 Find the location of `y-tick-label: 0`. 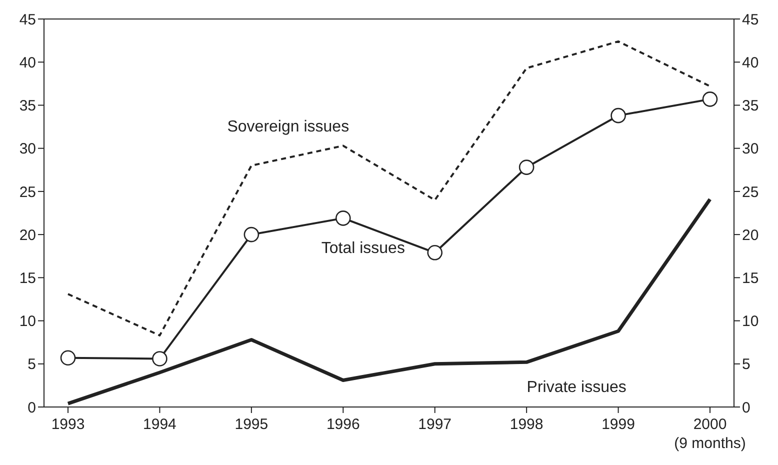

y-tick-label: 0 is located at coordinates (32, 407).